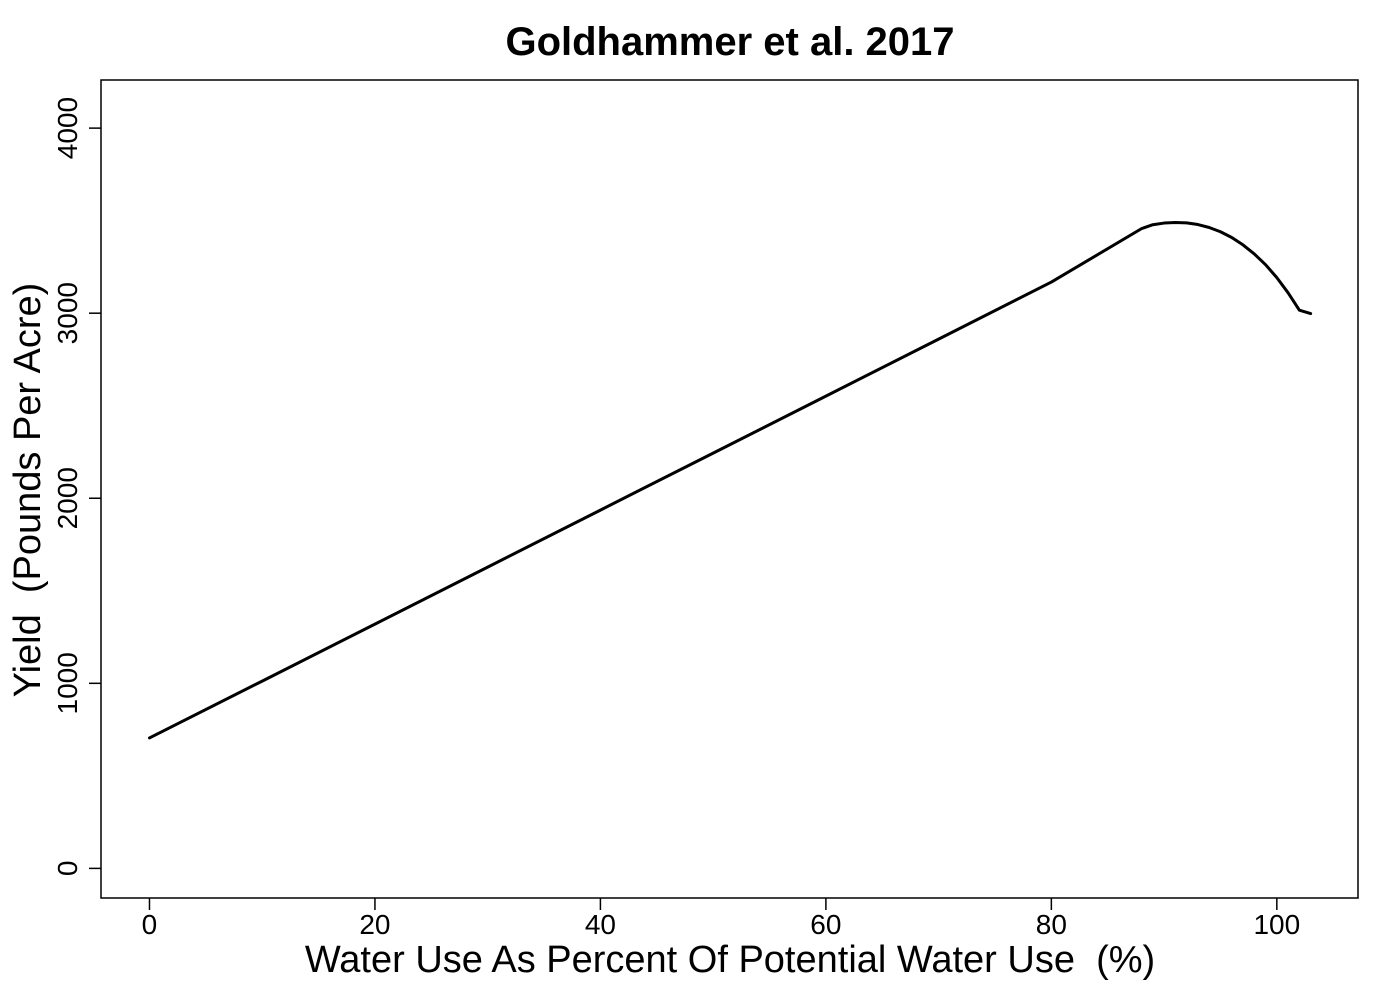 This screenshot has width=1399, height=999. Describe the element at coordinates (600, 924) in the screenshot. I see `x-tick-label: 40` at that location.